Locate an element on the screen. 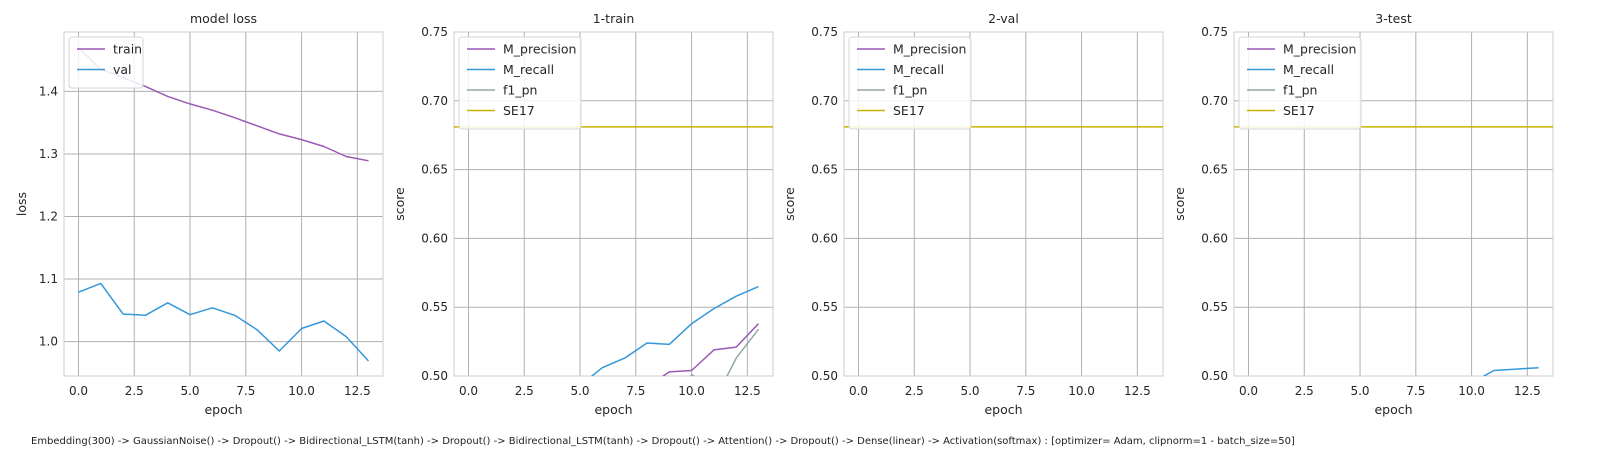  legend-label: train is located at coordinates (127, 49).